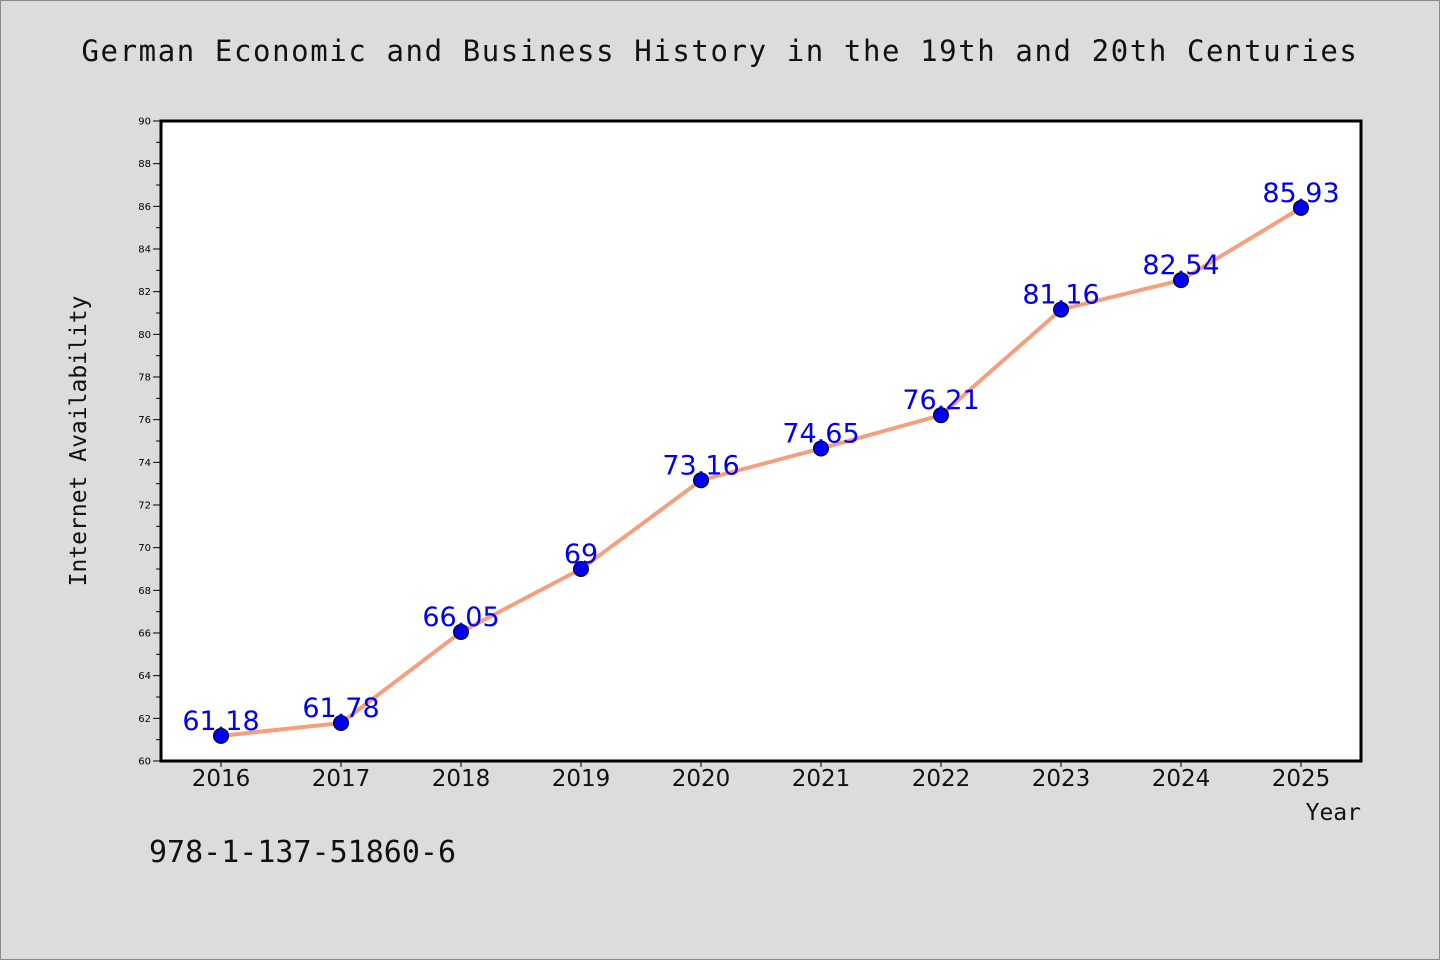 This screenshot has height=960, width=1440. Describe the element at coordinates (303, 852) in the screenshot. I see `isbn-label: 978-1-137-51860-6` at that location.